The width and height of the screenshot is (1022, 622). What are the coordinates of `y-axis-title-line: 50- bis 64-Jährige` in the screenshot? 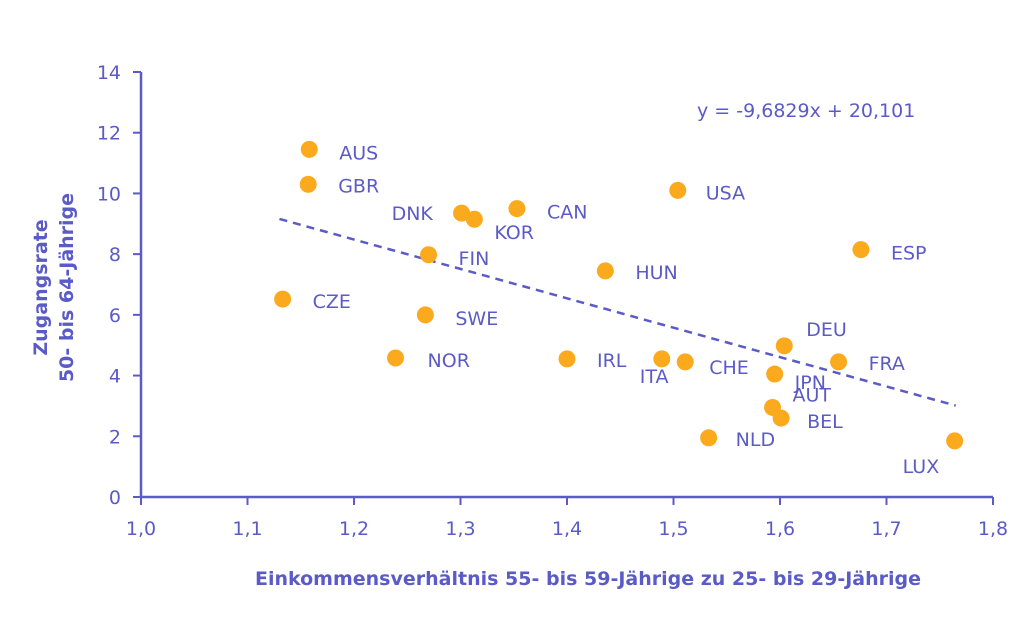 It's located at (67, 287).